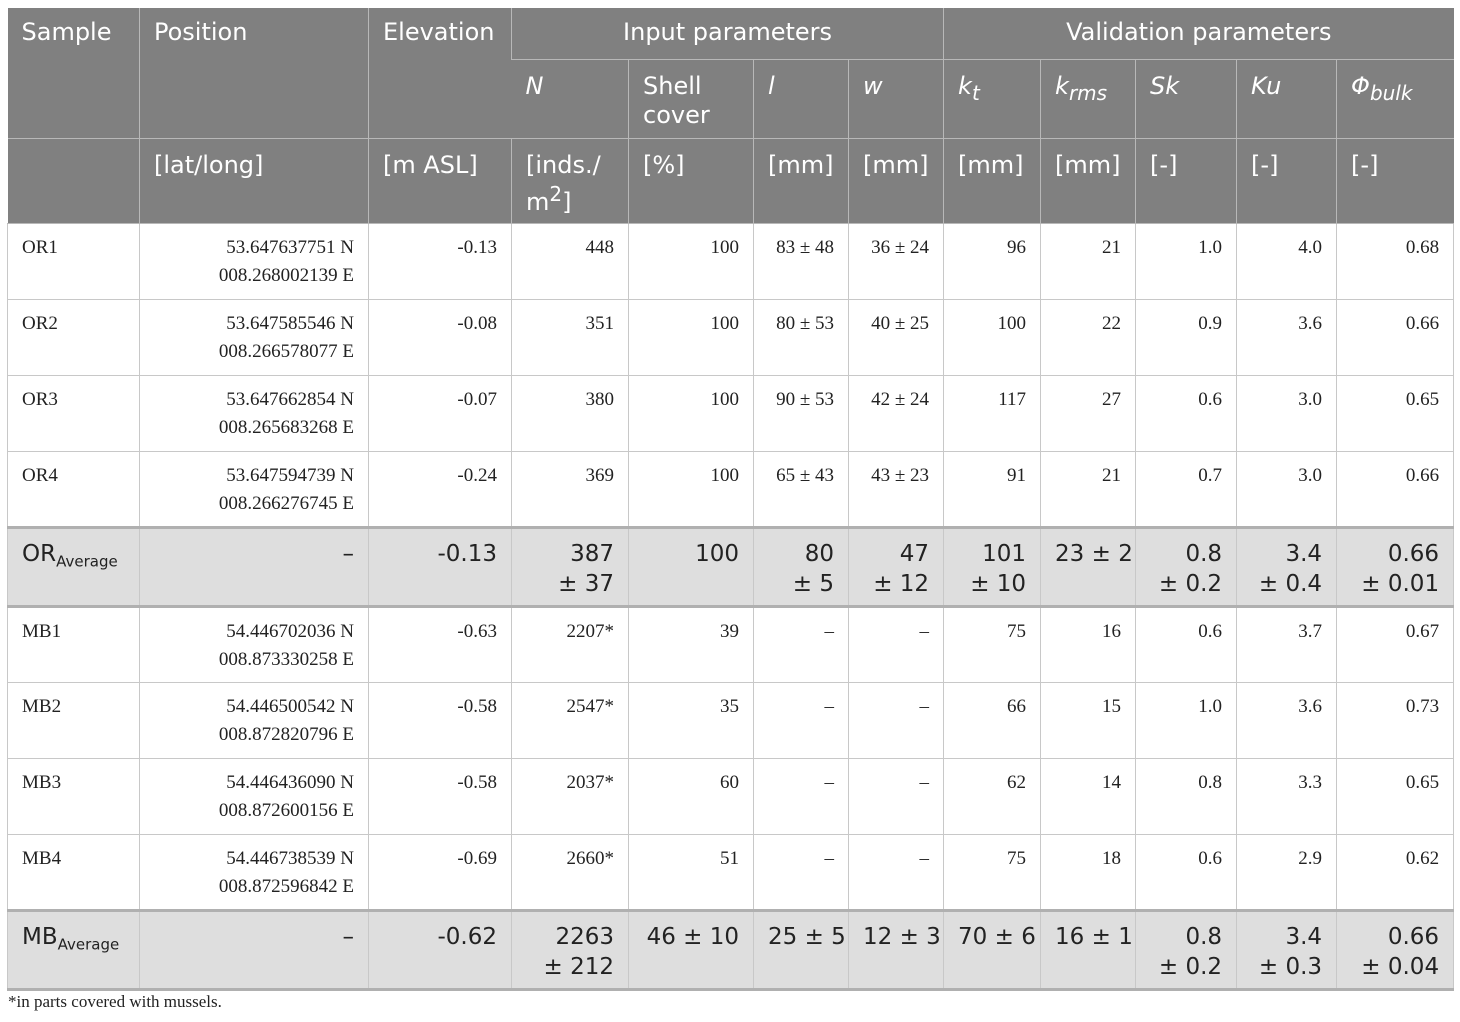 This screenshot has height=1022, width=1460. I want to click on latitude: 53.647585546 N, so click(290, 323).